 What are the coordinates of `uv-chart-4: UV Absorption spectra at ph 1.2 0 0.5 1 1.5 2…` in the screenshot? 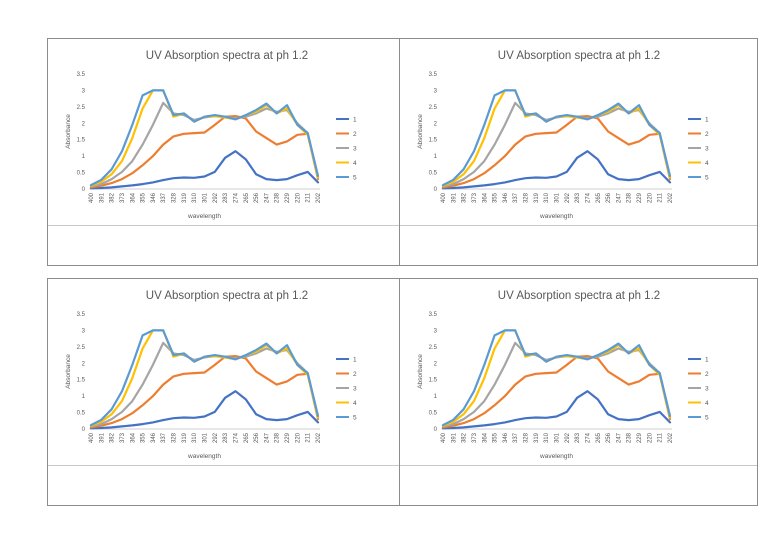 It's located at (563, 375).